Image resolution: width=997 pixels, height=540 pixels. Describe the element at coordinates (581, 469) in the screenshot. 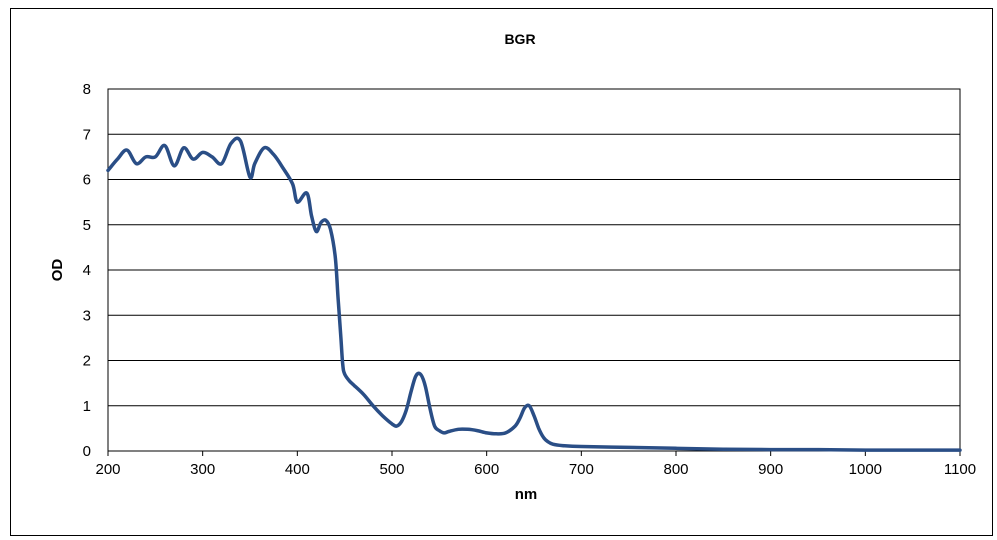

I see `x-tick-label: 700` at that location.